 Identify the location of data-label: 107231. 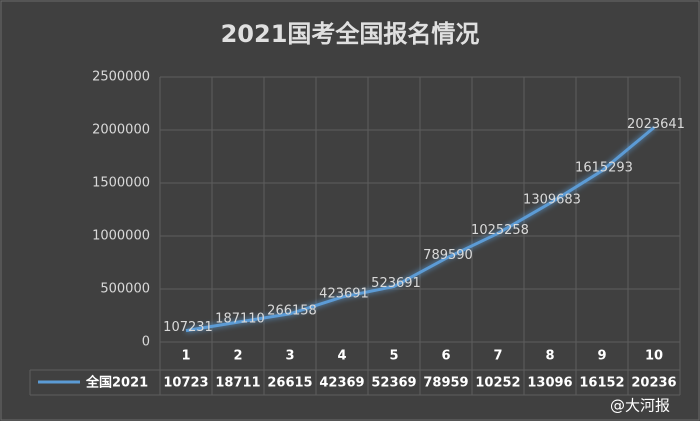
(188, 327).